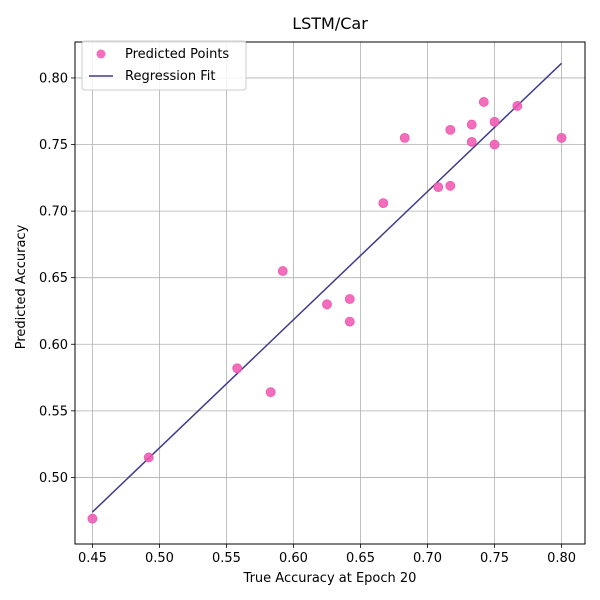  Describe the element at coordinates (330, 23) in the screenshot. I see `chart-title: LSTM/Car` at that location.